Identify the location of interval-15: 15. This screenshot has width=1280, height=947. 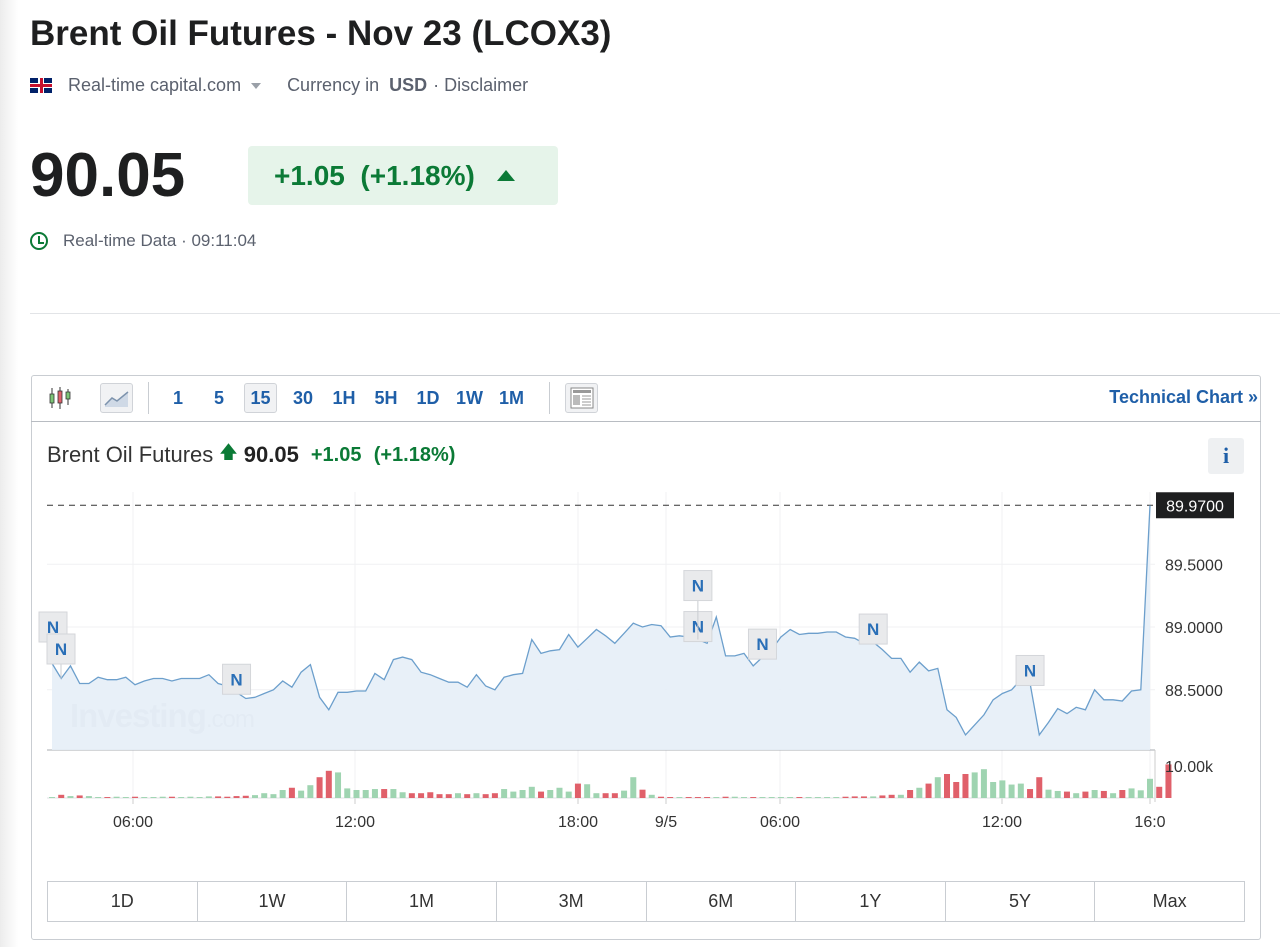
(260, 398).